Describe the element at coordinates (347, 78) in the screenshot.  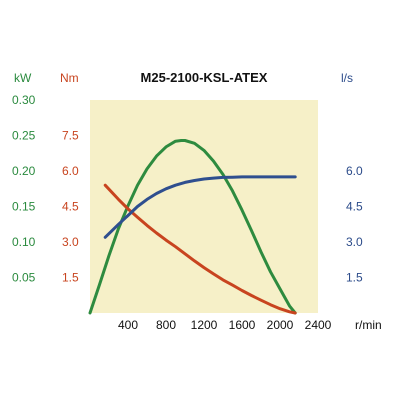
I see `flow-axis-unit: l/s` at that location.